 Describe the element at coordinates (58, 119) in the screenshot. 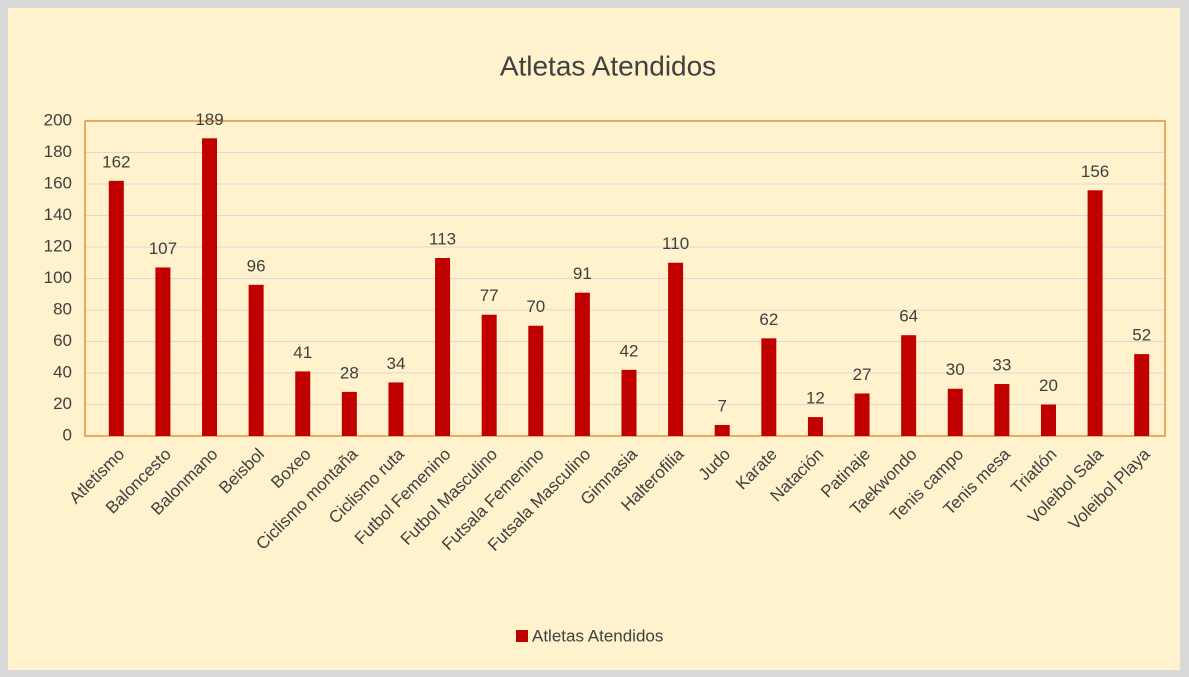

I see `y-tick-label: 200` at that location.